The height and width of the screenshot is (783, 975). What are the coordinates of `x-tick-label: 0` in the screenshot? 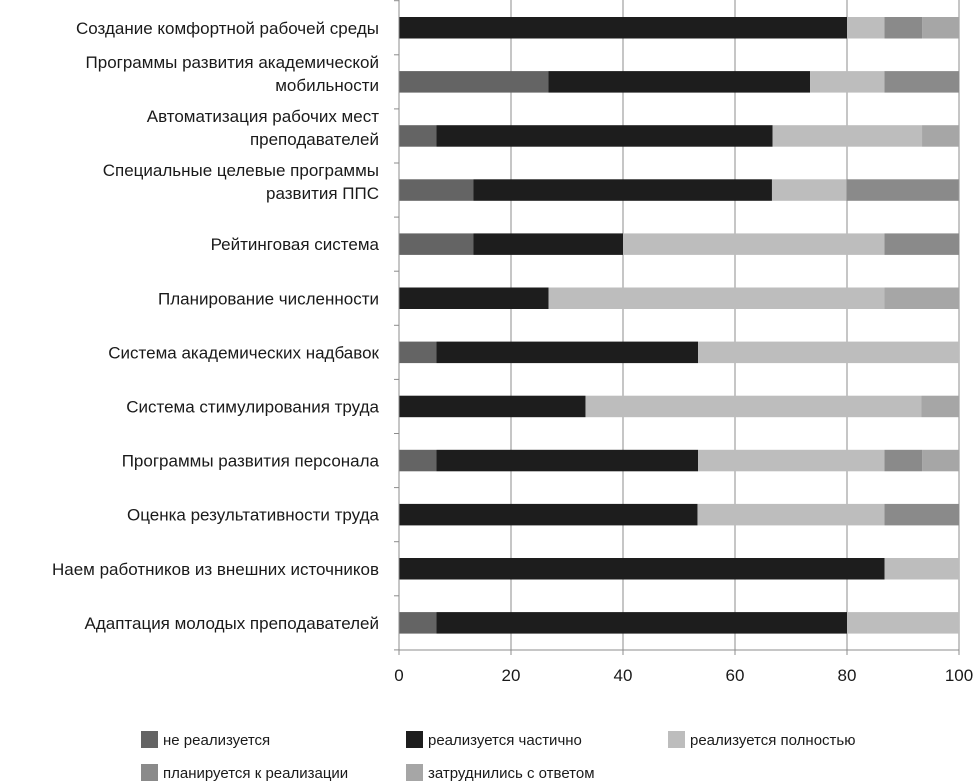 It's located at (398, 675).